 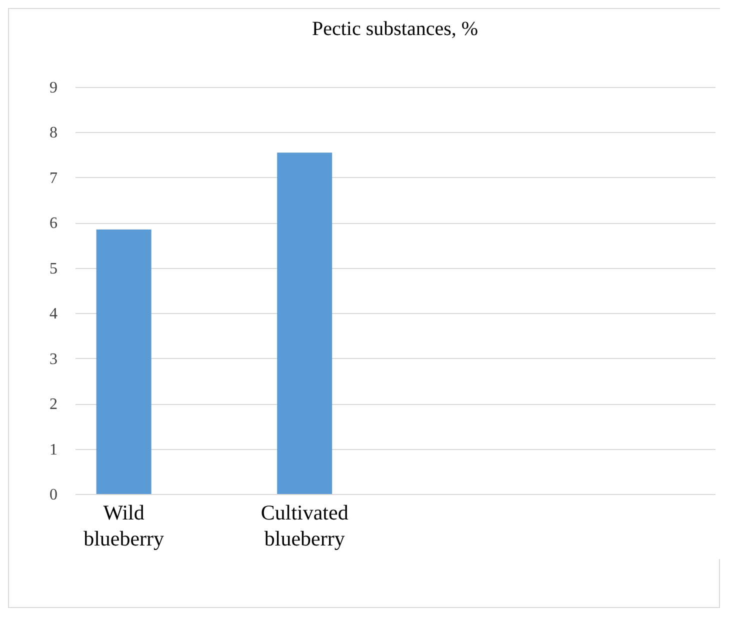 I want to click on y-tick-label: 4, so click(x=54, y=314).